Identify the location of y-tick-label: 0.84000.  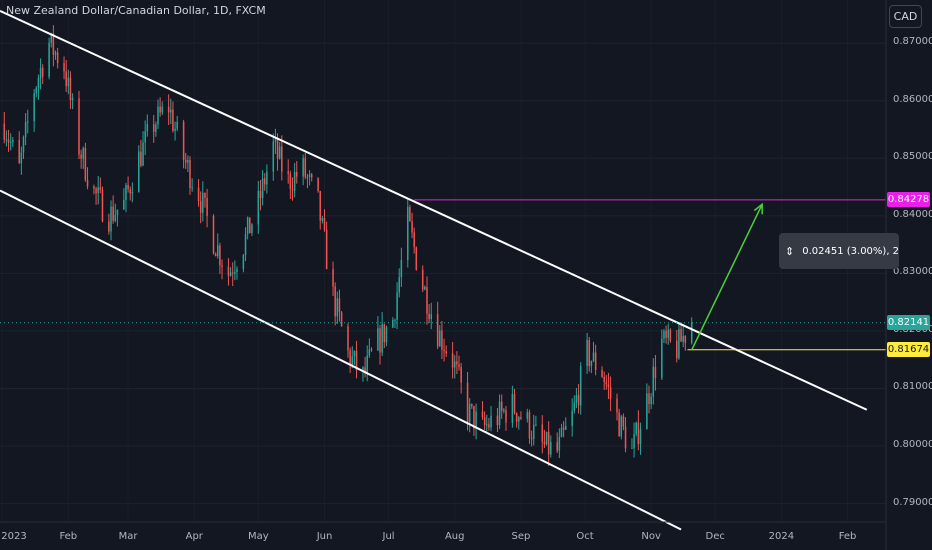
(912, 214).